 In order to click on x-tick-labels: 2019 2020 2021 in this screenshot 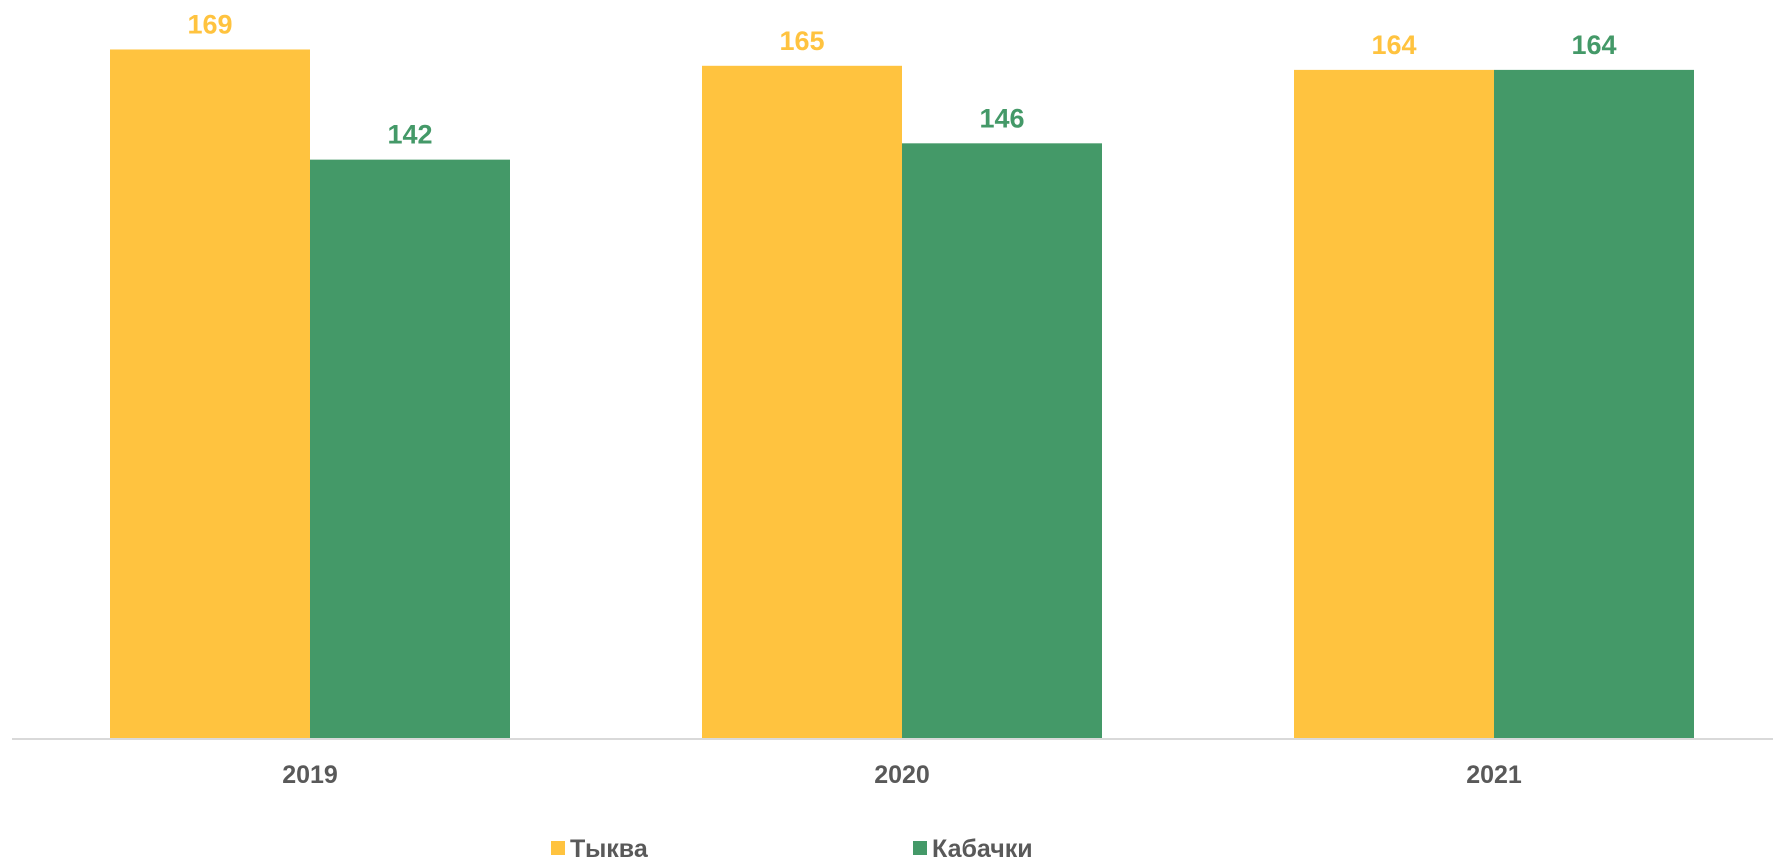, I will do `click(902, 775)`.